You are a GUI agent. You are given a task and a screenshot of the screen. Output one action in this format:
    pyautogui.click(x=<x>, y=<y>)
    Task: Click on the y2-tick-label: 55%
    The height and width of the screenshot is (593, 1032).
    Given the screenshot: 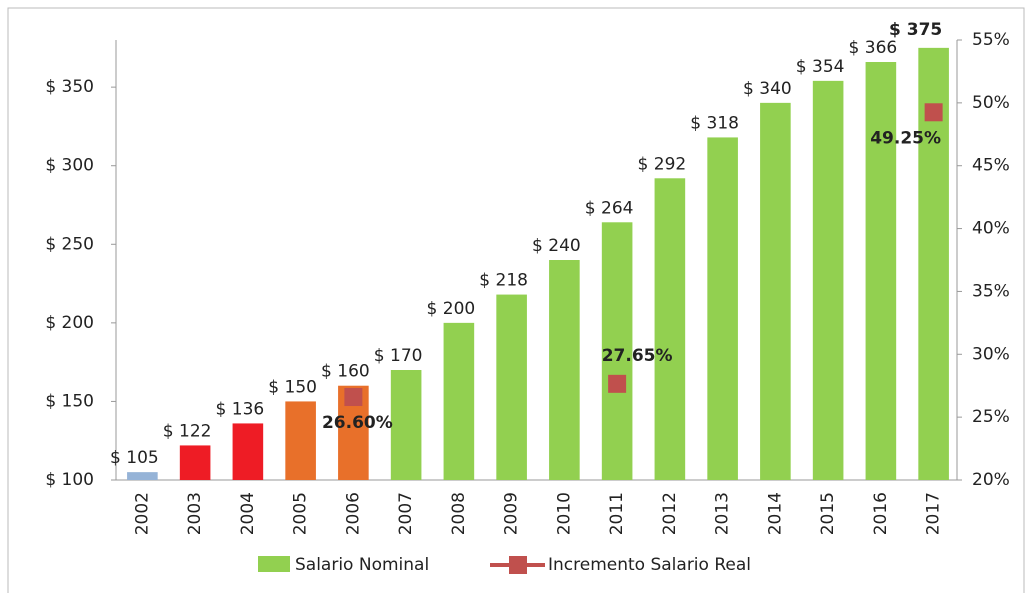 What is the action you would take?
    pyautogui.click(x=991, y=40)
    